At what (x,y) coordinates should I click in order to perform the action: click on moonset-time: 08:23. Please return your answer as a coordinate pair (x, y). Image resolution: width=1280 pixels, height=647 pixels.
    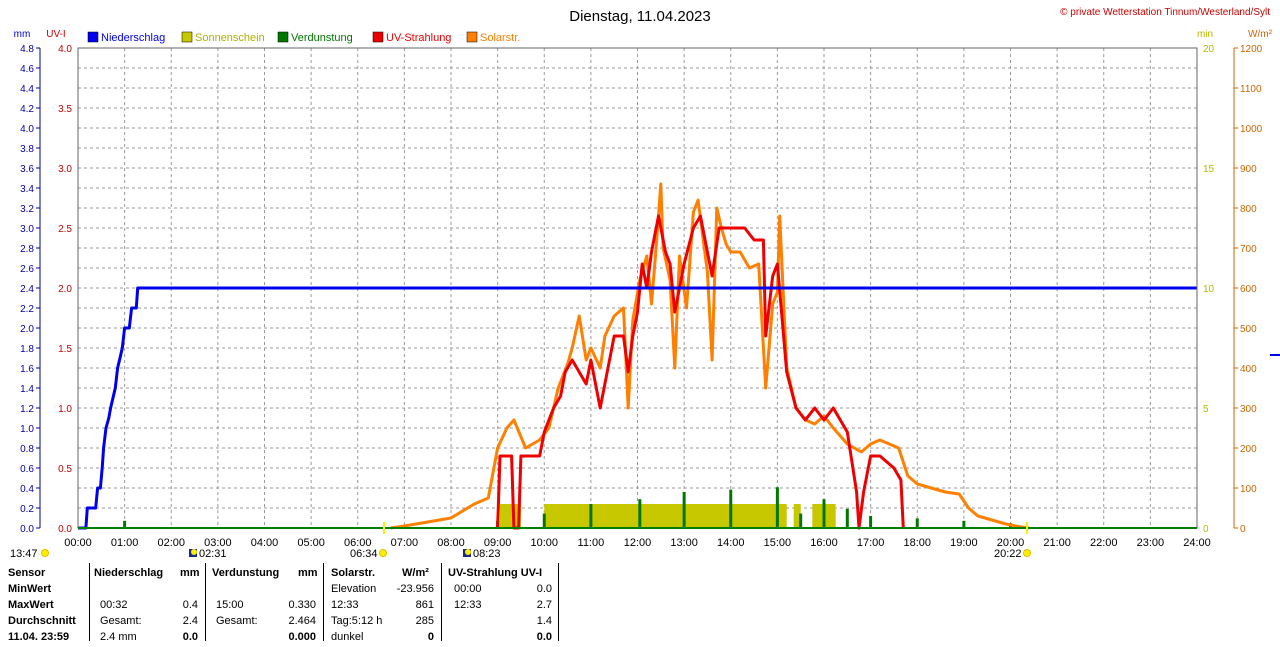
    Looking at the image, I should click on (487, 554).